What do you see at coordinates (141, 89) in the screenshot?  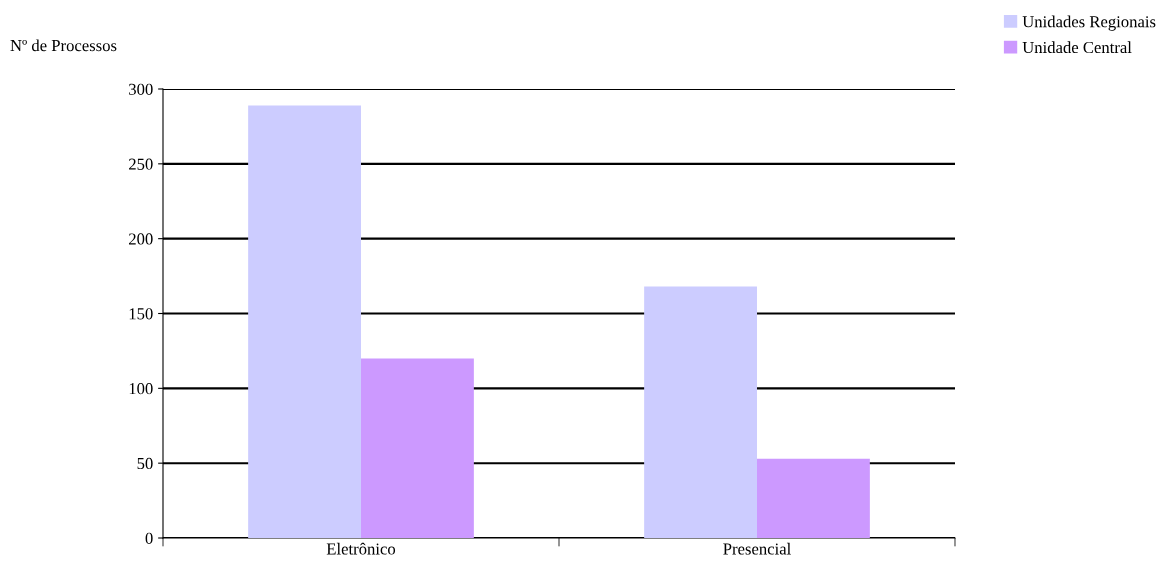 I see `y-tick-label: 300` at bounding box center [141, 89].